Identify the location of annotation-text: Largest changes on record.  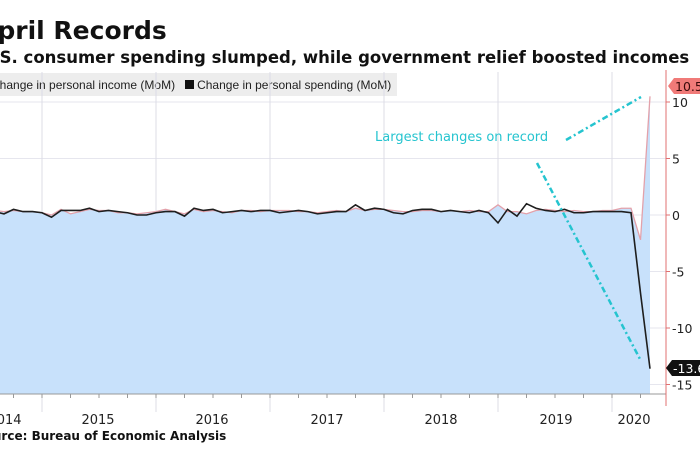
(461, 137).